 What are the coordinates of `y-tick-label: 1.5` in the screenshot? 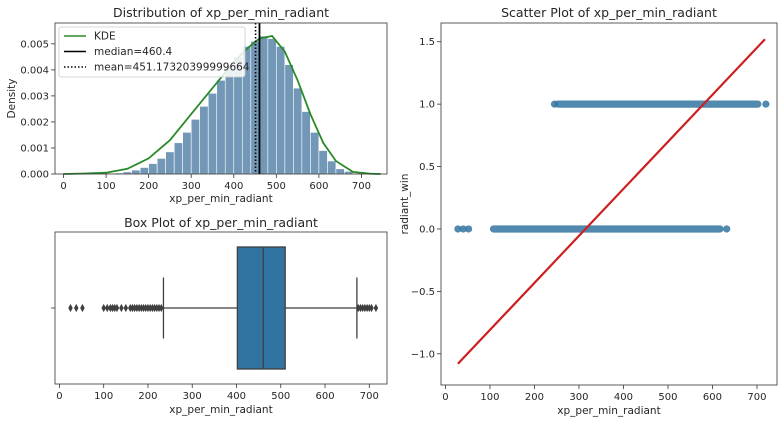 It's located at (427, 42).